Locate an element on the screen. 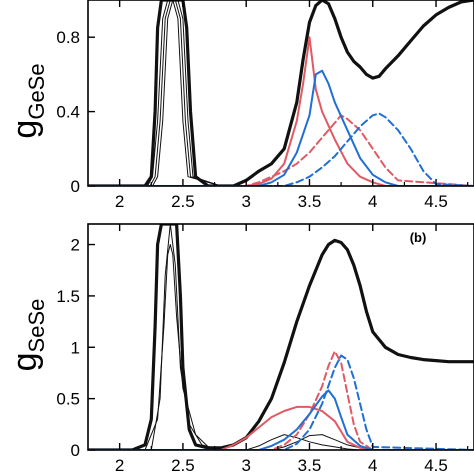 Image resolution: width=474 pixels, height=474 pixels. panel-a-ylabel: gGeSe is located at coordinates (27, 100).